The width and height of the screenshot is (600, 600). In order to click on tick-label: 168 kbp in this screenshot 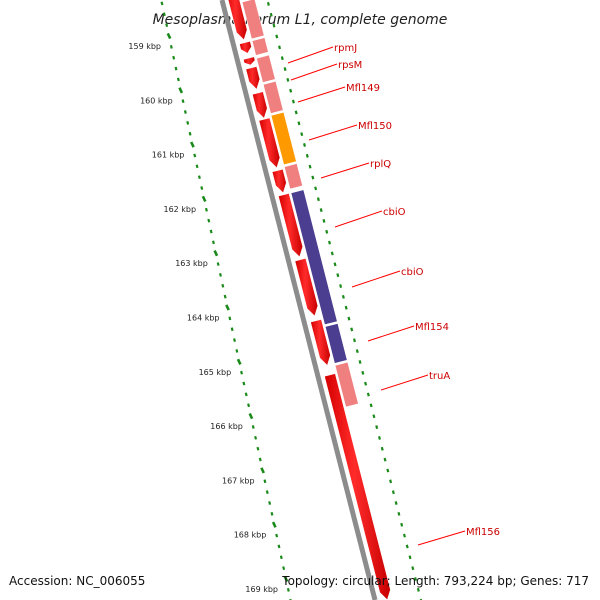, I will do `click(250, 535)`.